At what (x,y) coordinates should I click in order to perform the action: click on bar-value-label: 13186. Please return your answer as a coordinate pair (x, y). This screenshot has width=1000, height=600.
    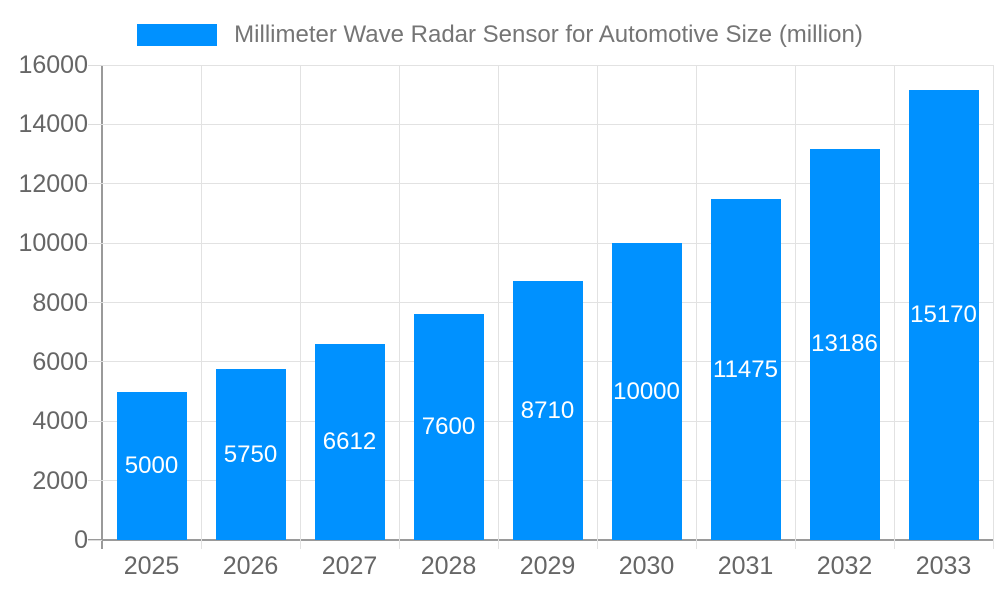
    Looking at the image, I should click on (844, 344).